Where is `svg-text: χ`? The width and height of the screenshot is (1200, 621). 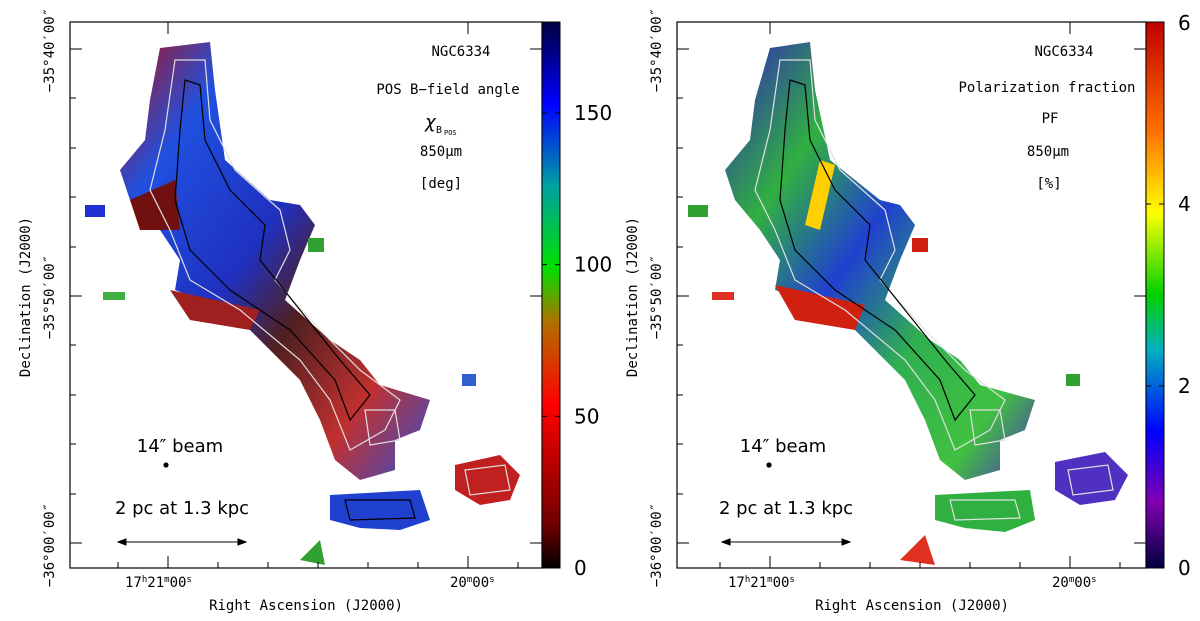
svg-text: χ is located at coordinates (430, 122).